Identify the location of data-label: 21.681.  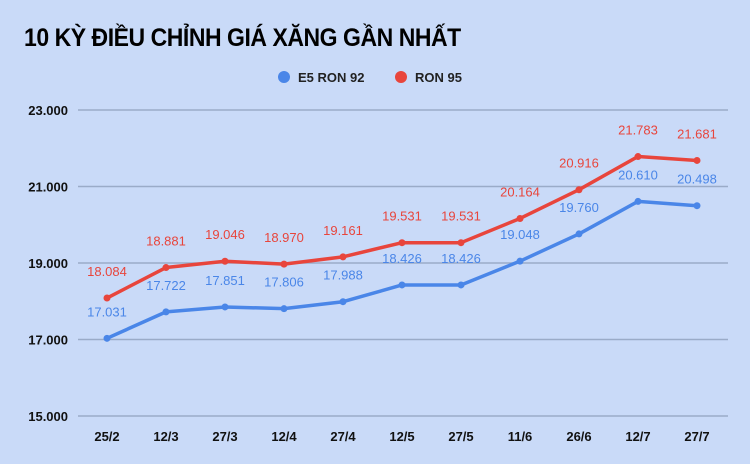
(697, 133).